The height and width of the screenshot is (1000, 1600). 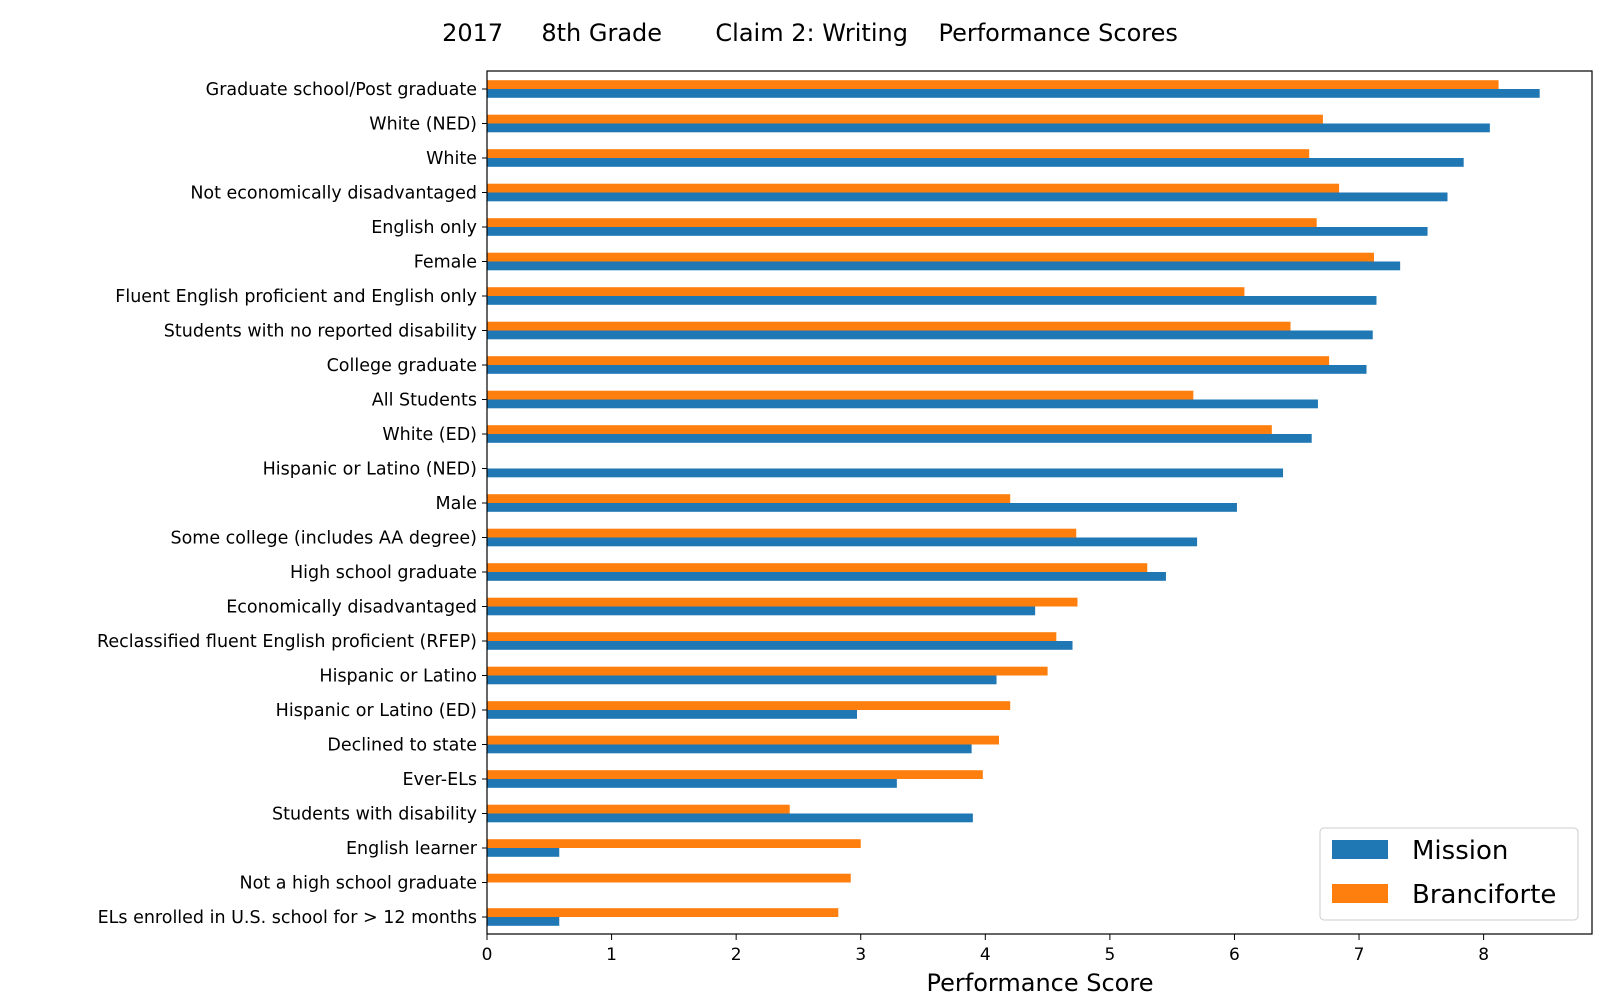 What do you see at coordinates (374, 815) in the screenshot?
I see `category-label: Students with disability` at bounding box center [374, 815].